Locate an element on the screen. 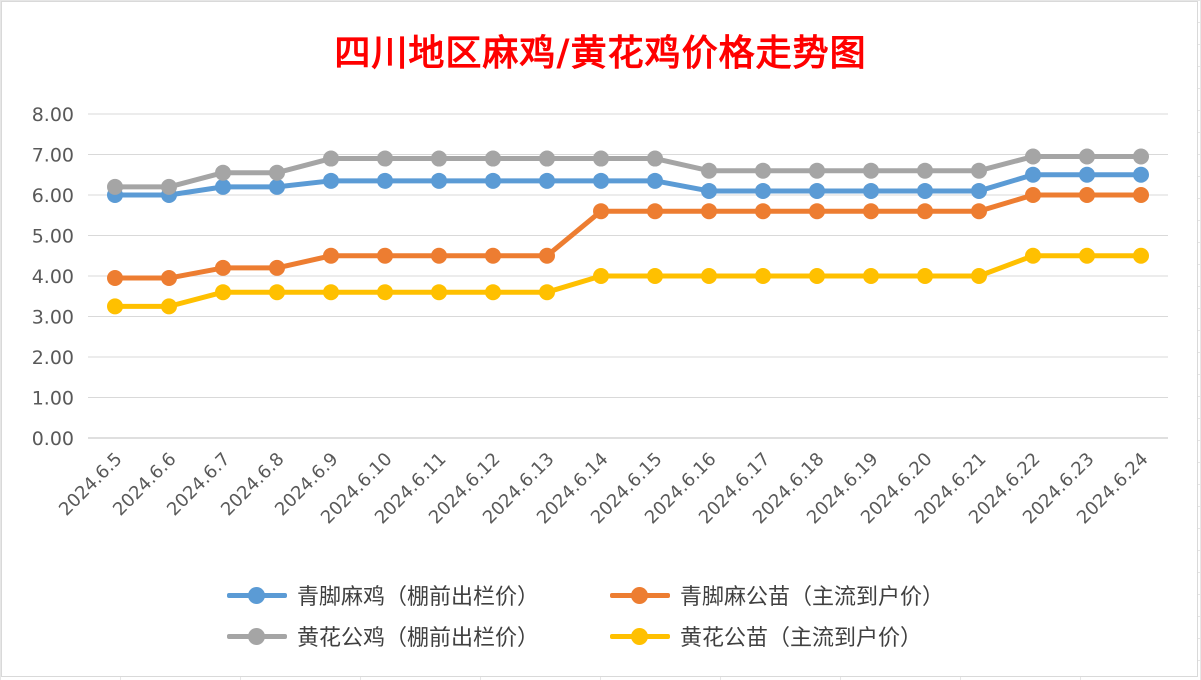 This screenshot has height=680, width=1201. legend-label: 青脚麻公苗（主流到户价） is located at coordinates (812, 597).